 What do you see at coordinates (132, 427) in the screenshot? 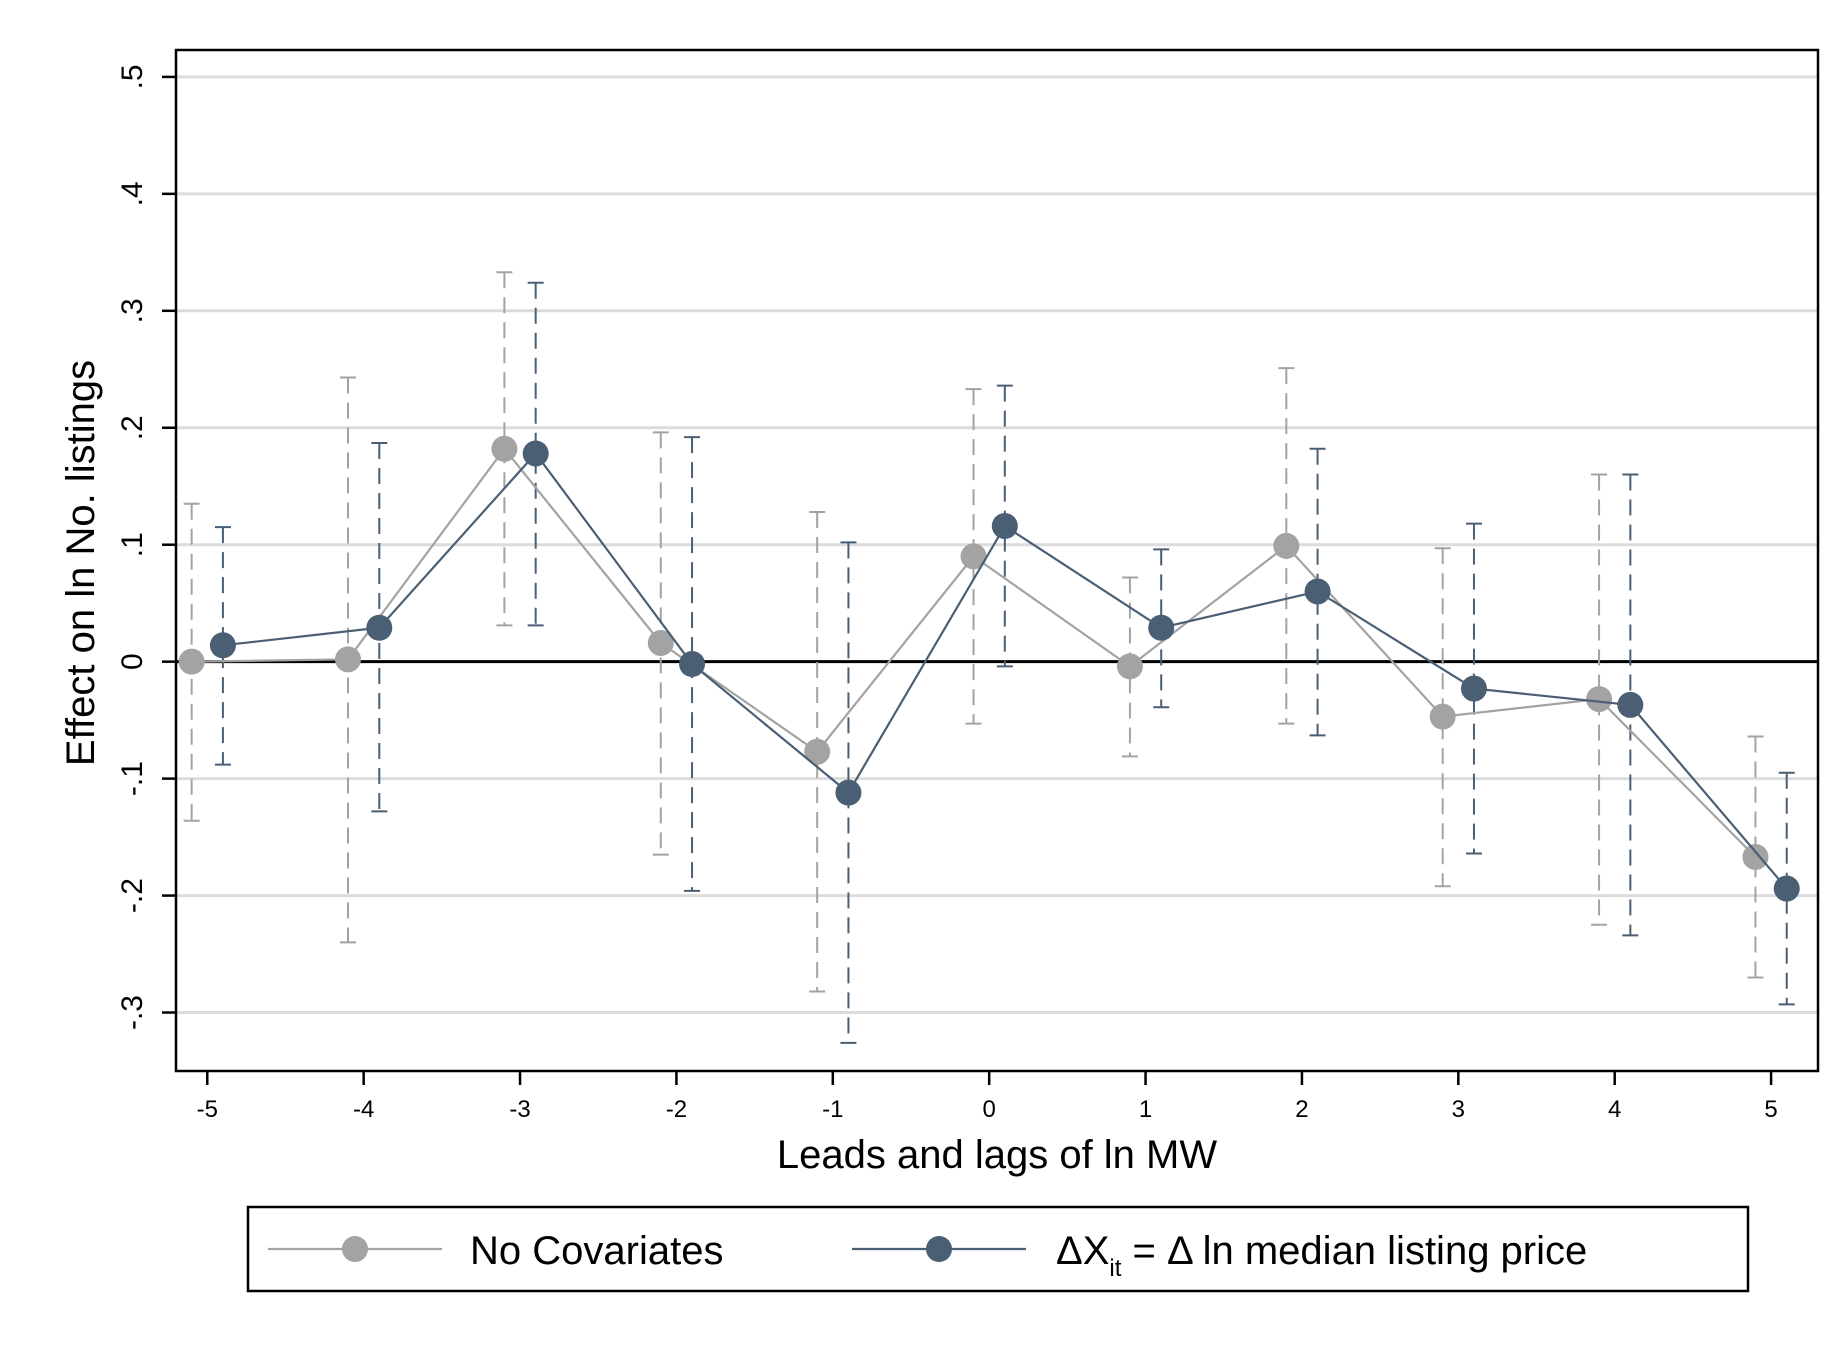
I see `y-tick-label: .2` at bounding box center [132, 427].